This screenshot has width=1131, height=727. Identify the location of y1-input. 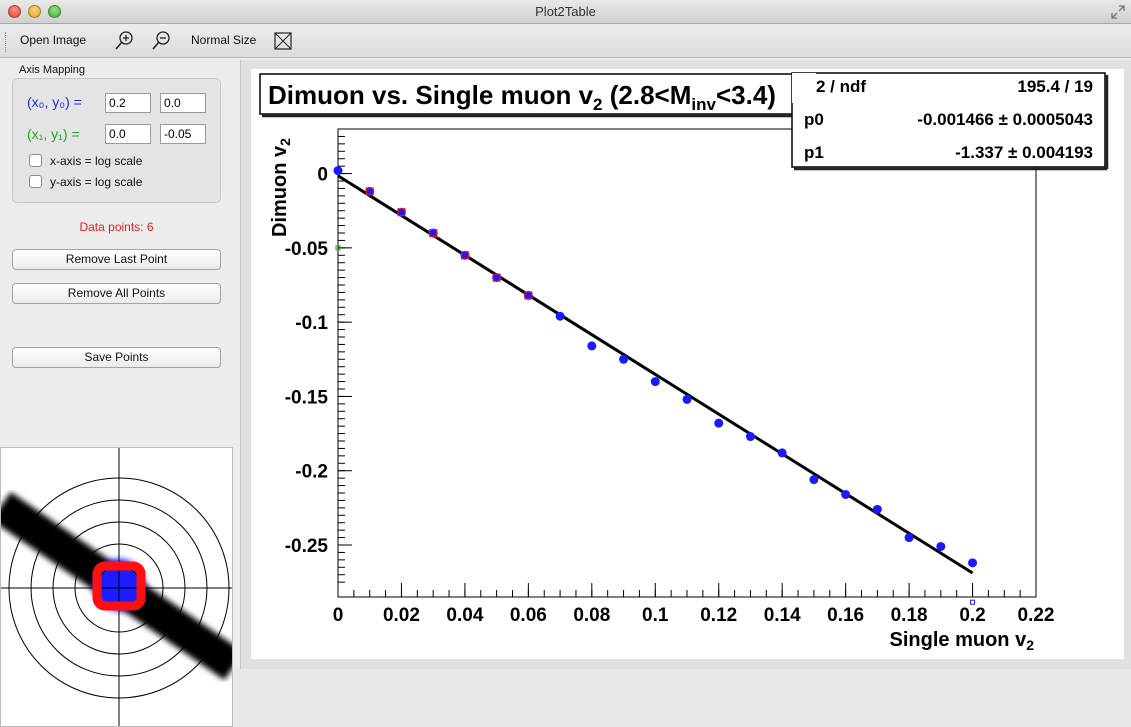
(183, 134).